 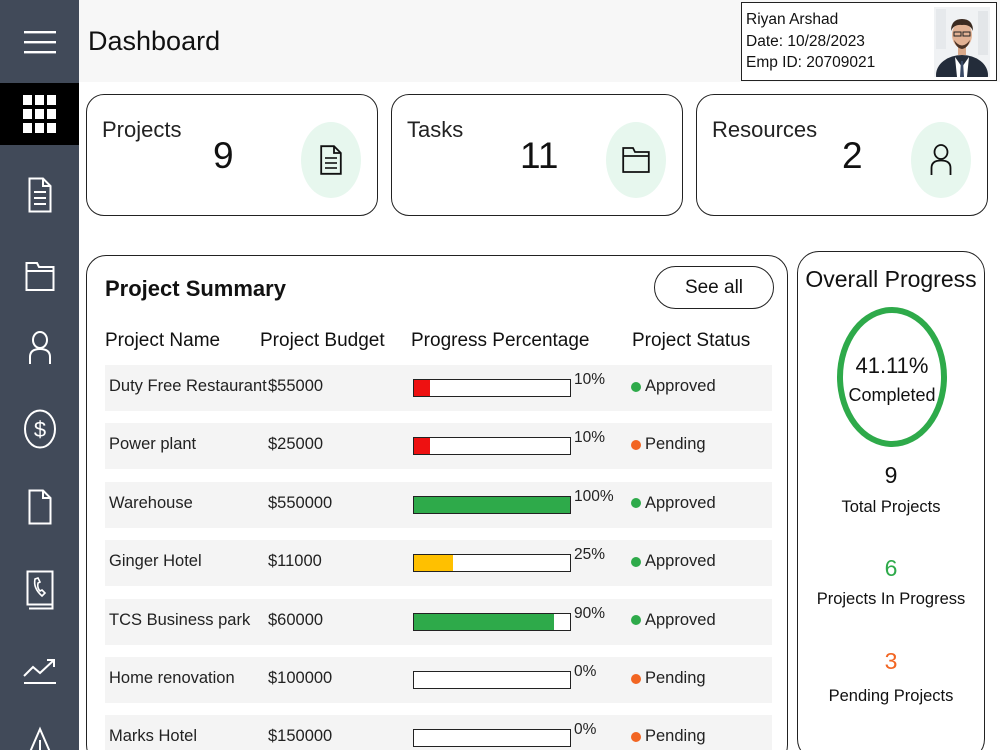 I want to click on sidebar-item-contacts, so click(x=39, y=590).